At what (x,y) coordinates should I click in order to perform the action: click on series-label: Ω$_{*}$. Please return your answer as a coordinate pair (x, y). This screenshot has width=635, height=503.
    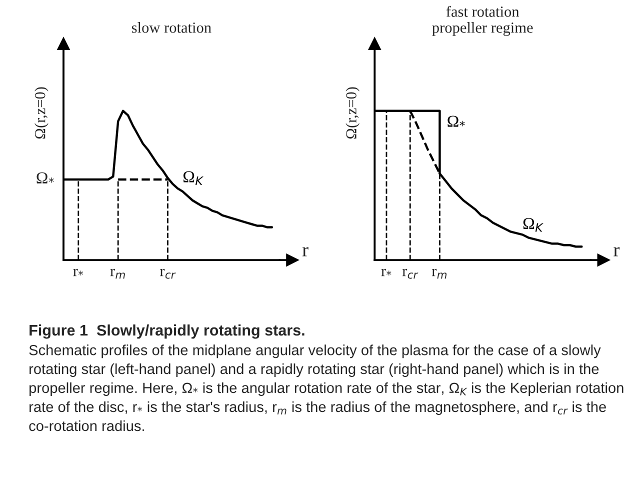
    Looking at the image, I should click on (456, 121).